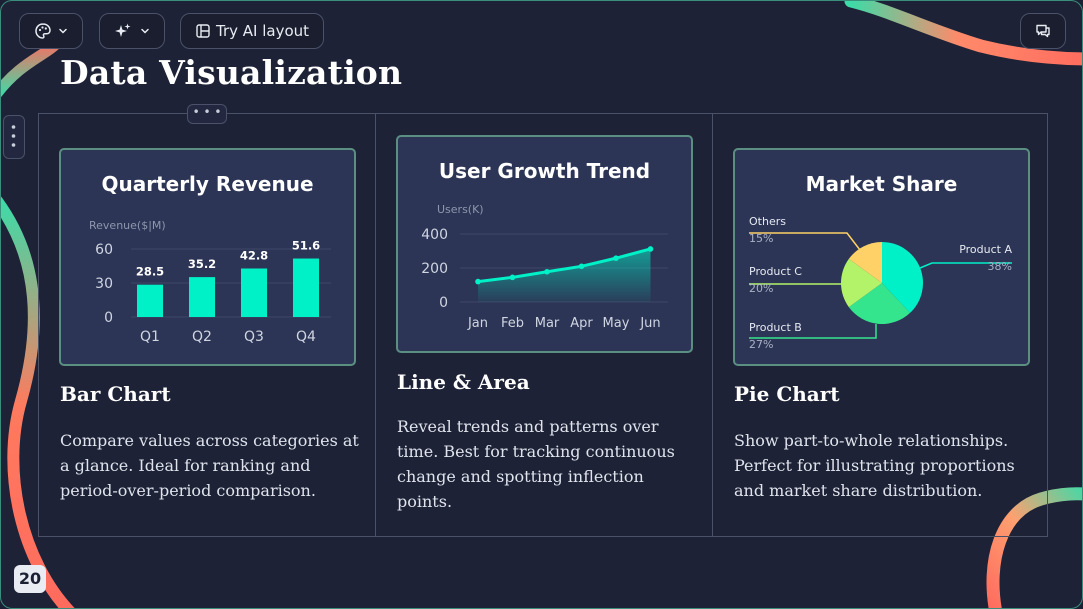  I want to click on series-line, so click(564, 265).